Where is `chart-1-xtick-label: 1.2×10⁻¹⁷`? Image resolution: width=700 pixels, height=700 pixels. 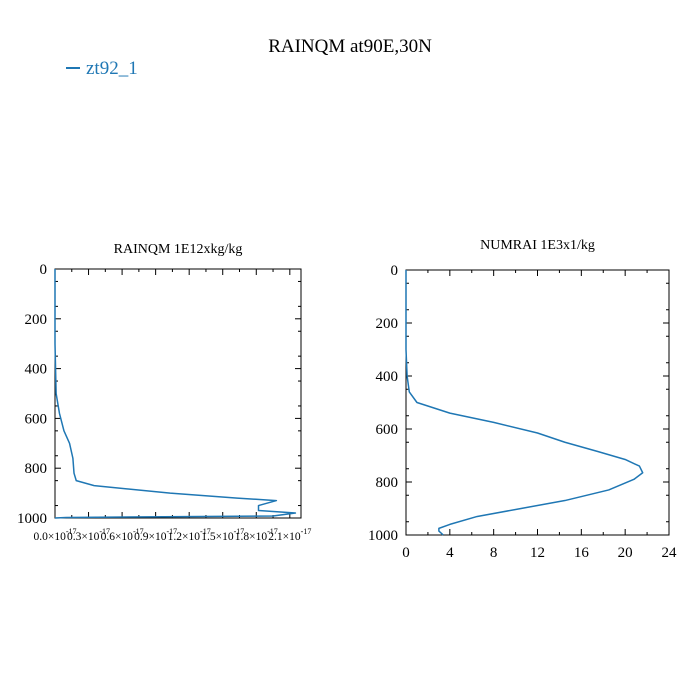
chart-1-xtick-label: 1.2×10⁻¹⁷ is located at coordinates (189, 535).